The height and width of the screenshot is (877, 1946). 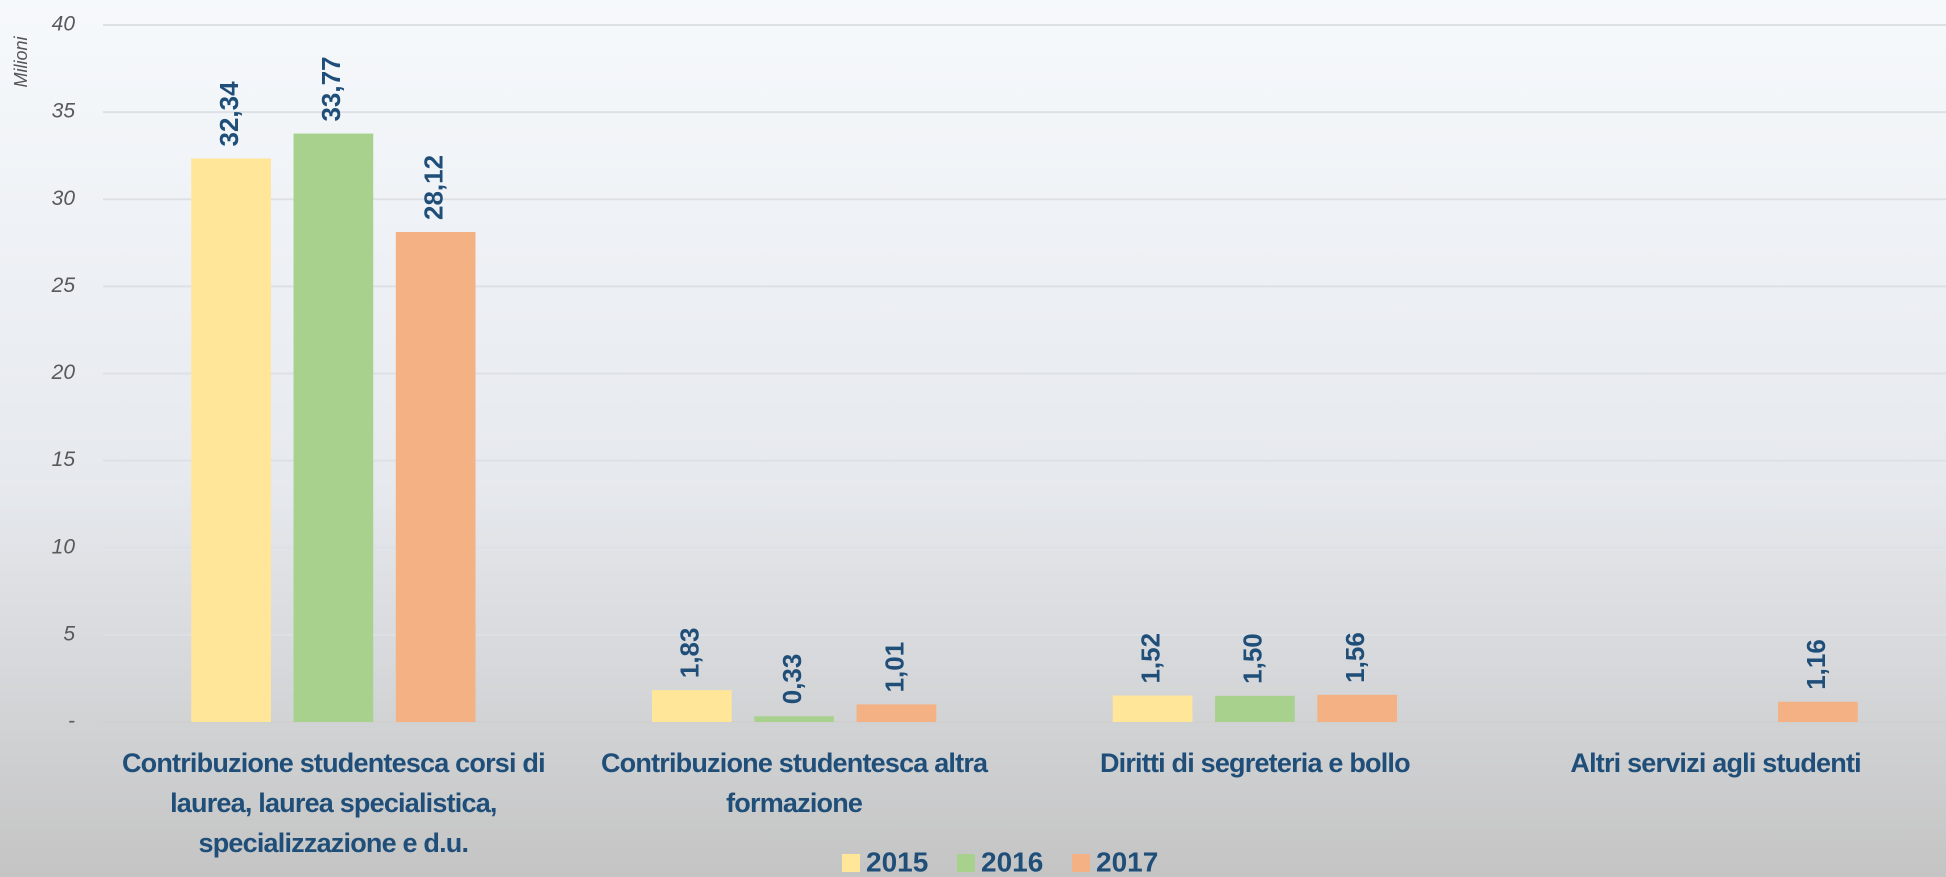 What do you see at coordinates (229, 114) in the screenshot?
I see `value-label: 32,34` at bounding box center [229, 114].